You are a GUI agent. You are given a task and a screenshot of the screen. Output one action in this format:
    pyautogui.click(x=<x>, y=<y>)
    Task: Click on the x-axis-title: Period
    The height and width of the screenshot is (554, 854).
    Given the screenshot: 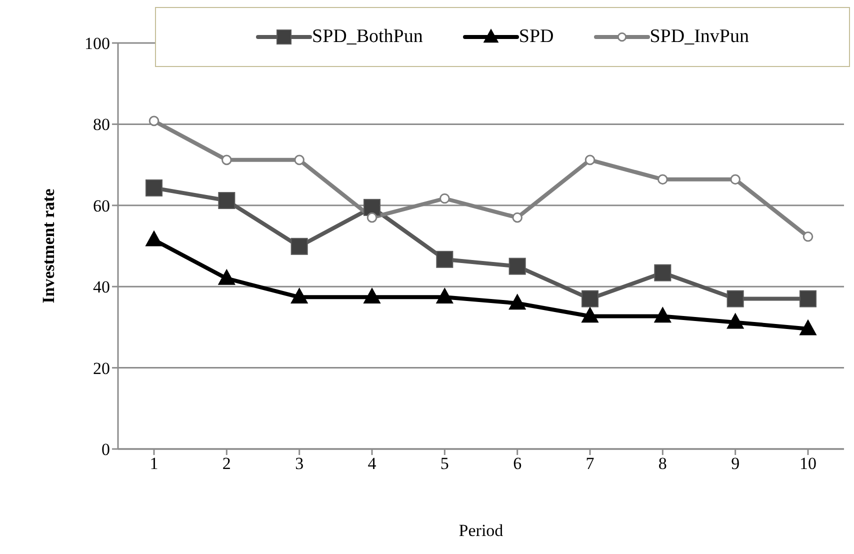 What is the action you would take?
    pyautogui.click(x=481, y=530)
    